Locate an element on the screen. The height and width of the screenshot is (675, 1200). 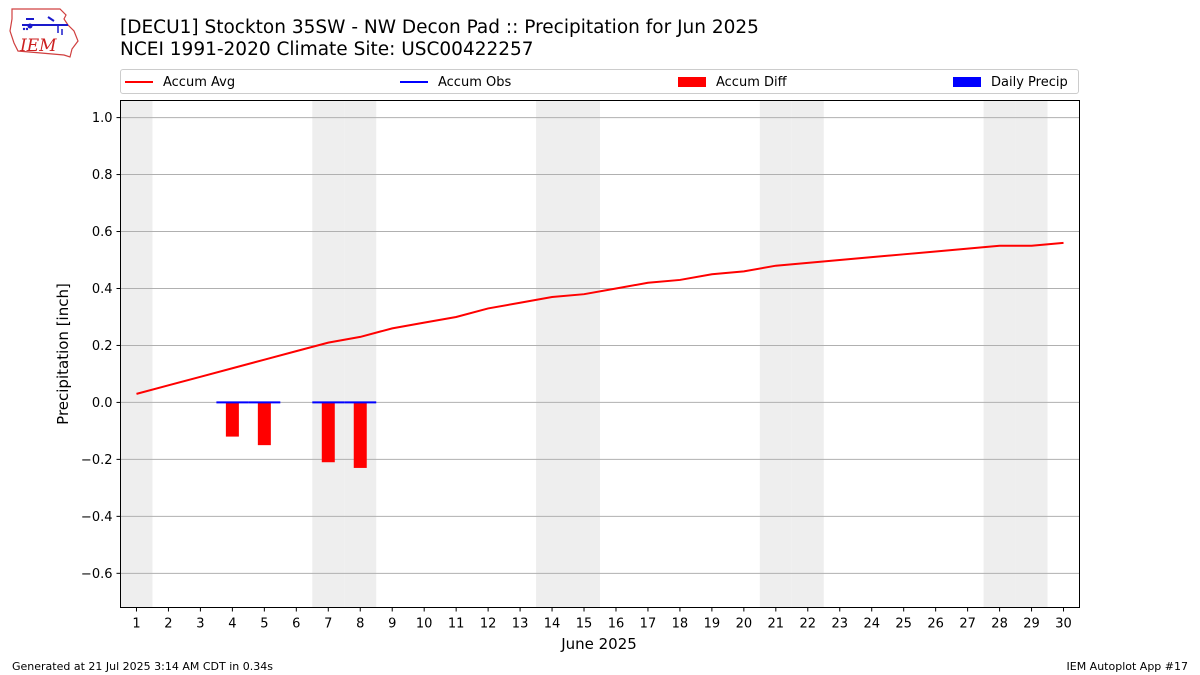
legend-label-accum-avg: Accum Avg is located at coordinates (199, 82).